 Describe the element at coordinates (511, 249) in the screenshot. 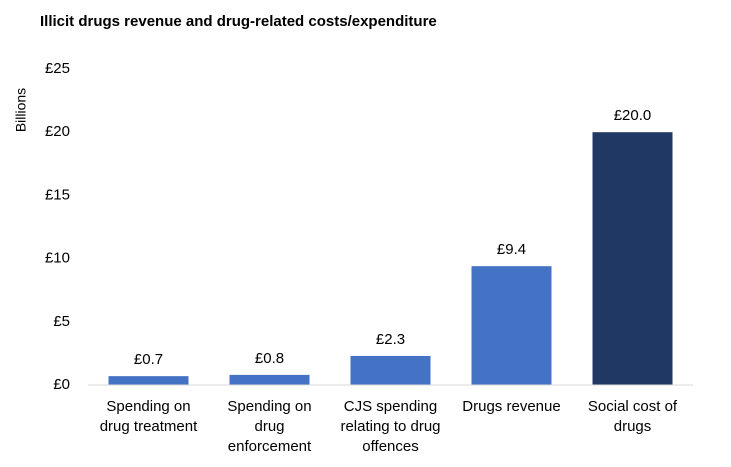

I see `value-label: £9.4` at that location.